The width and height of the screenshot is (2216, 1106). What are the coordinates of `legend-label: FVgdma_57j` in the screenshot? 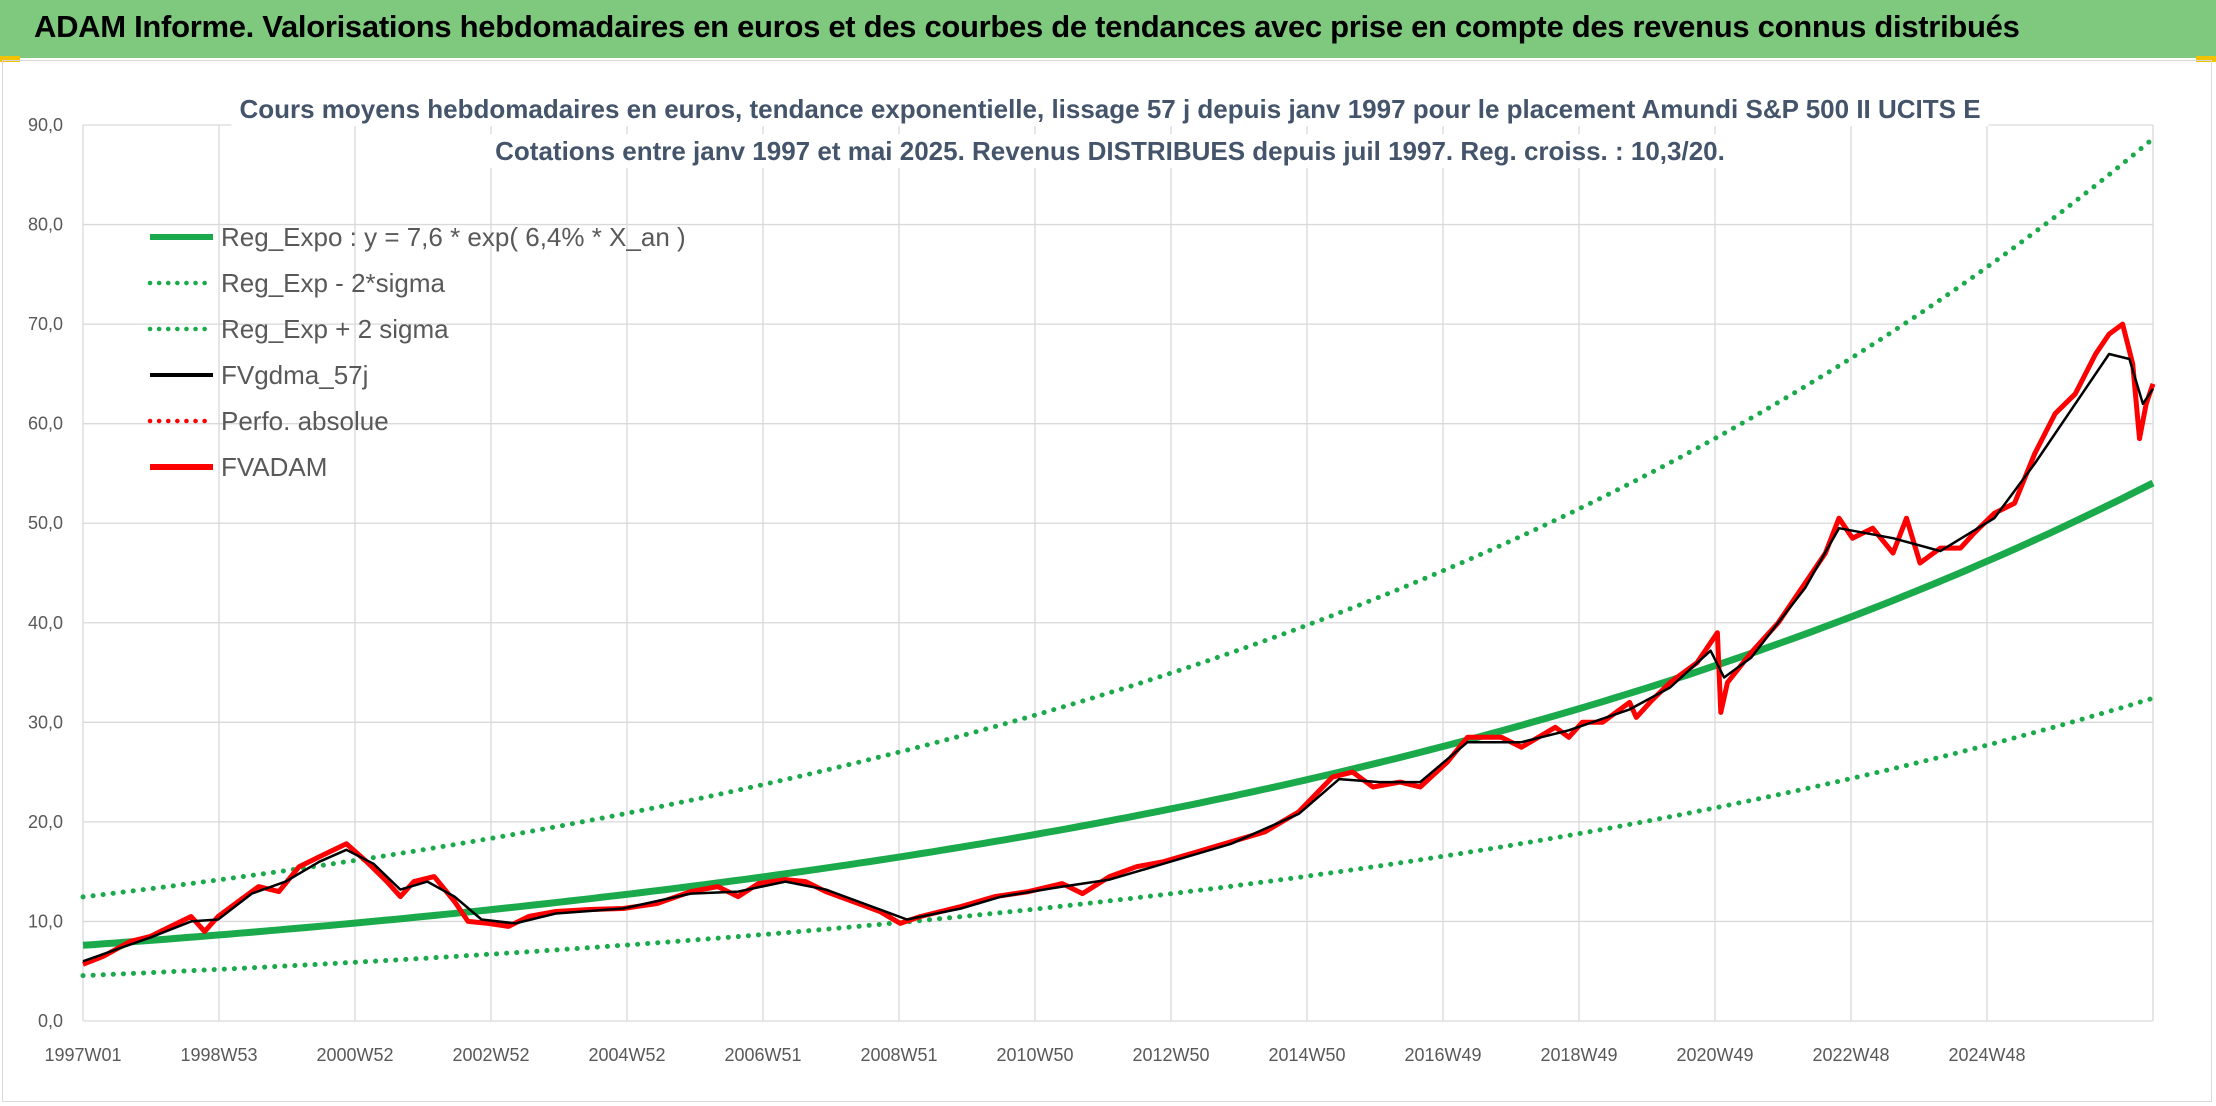 It's located at (294, 375).